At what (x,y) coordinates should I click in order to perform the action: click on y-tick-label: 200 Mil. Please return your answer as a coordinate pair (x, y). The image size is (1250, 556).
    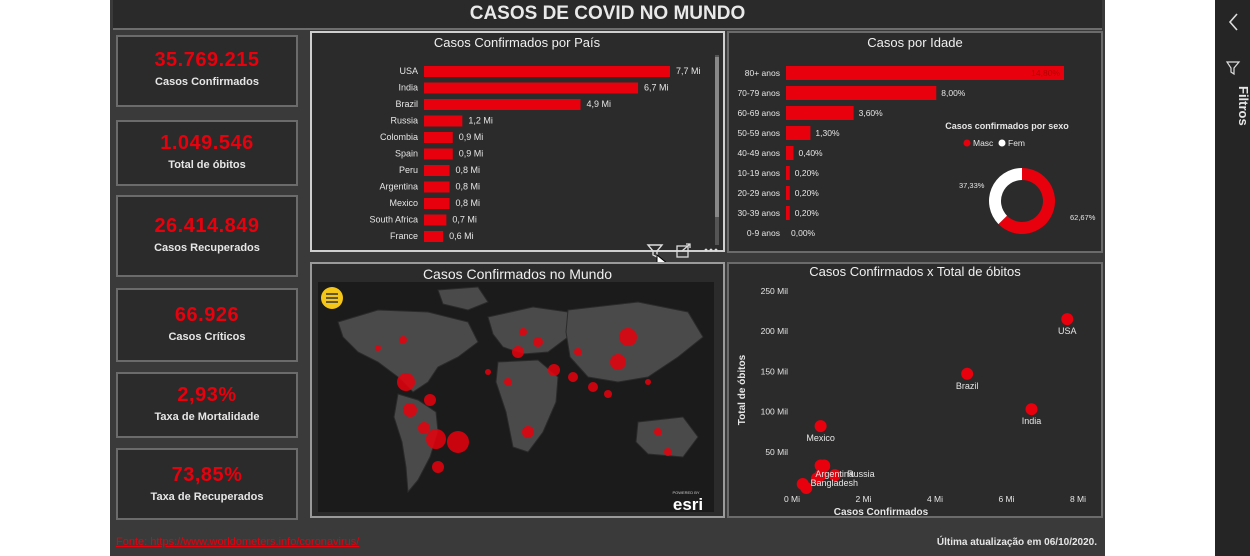
    Looking at the image, I should click on (775, 331).